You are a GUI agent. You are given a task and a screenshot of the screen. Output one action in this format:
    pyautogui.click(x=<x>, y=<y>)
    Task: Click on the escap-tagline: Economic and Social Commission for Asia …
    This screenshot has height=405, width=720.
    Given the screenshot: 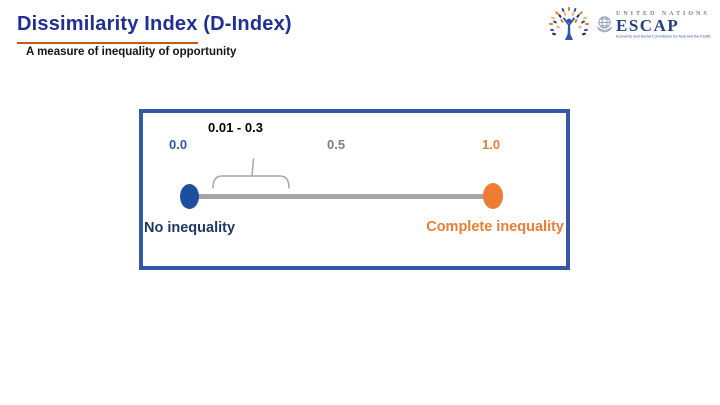 What is the action you would take?
    pyautogui.click(x=664, y=37)
    